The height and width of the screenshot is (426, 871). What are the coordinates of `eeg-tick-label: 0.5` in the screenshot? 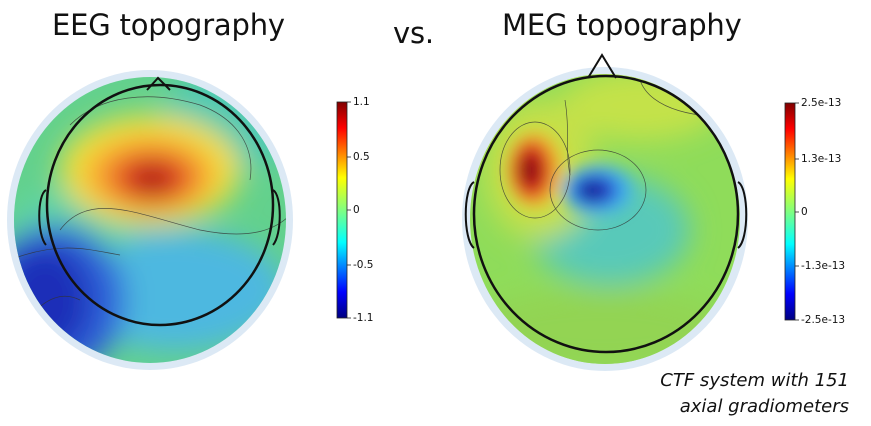 It's located at (361, 157).